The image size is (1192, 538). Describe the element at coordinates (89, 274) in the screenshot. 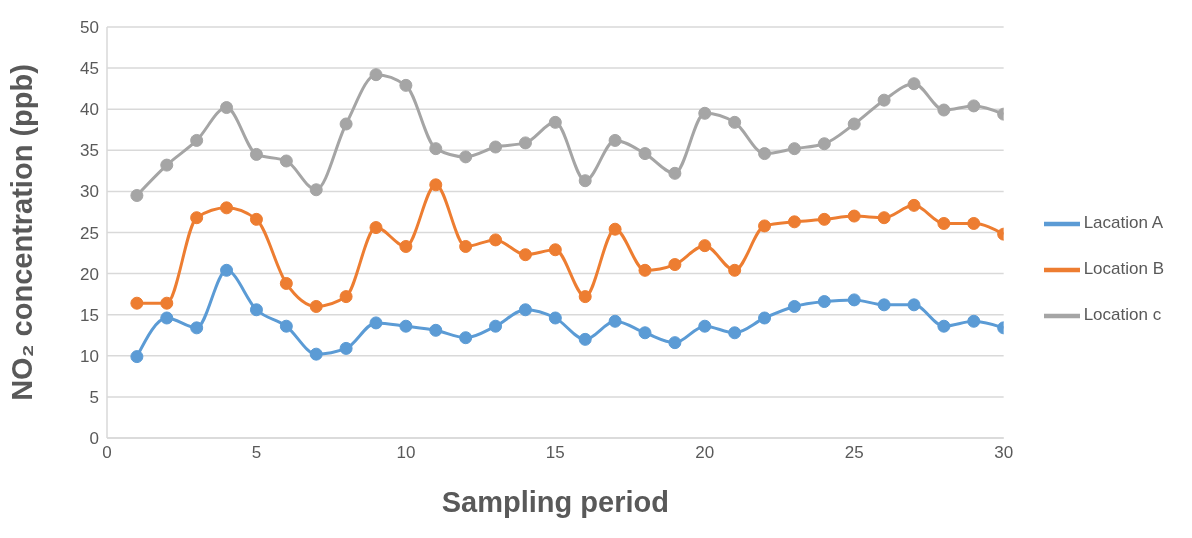

I see `y-tick-label: 20` at that location.